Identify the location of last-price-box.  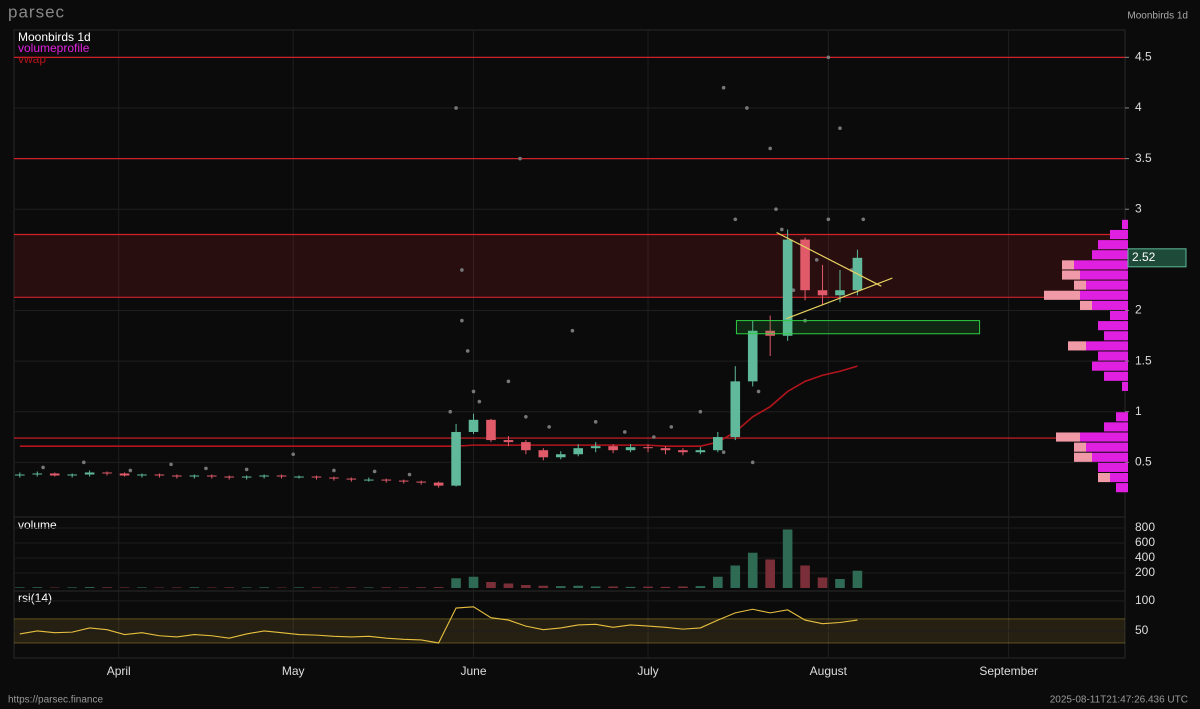
(1157, 258).